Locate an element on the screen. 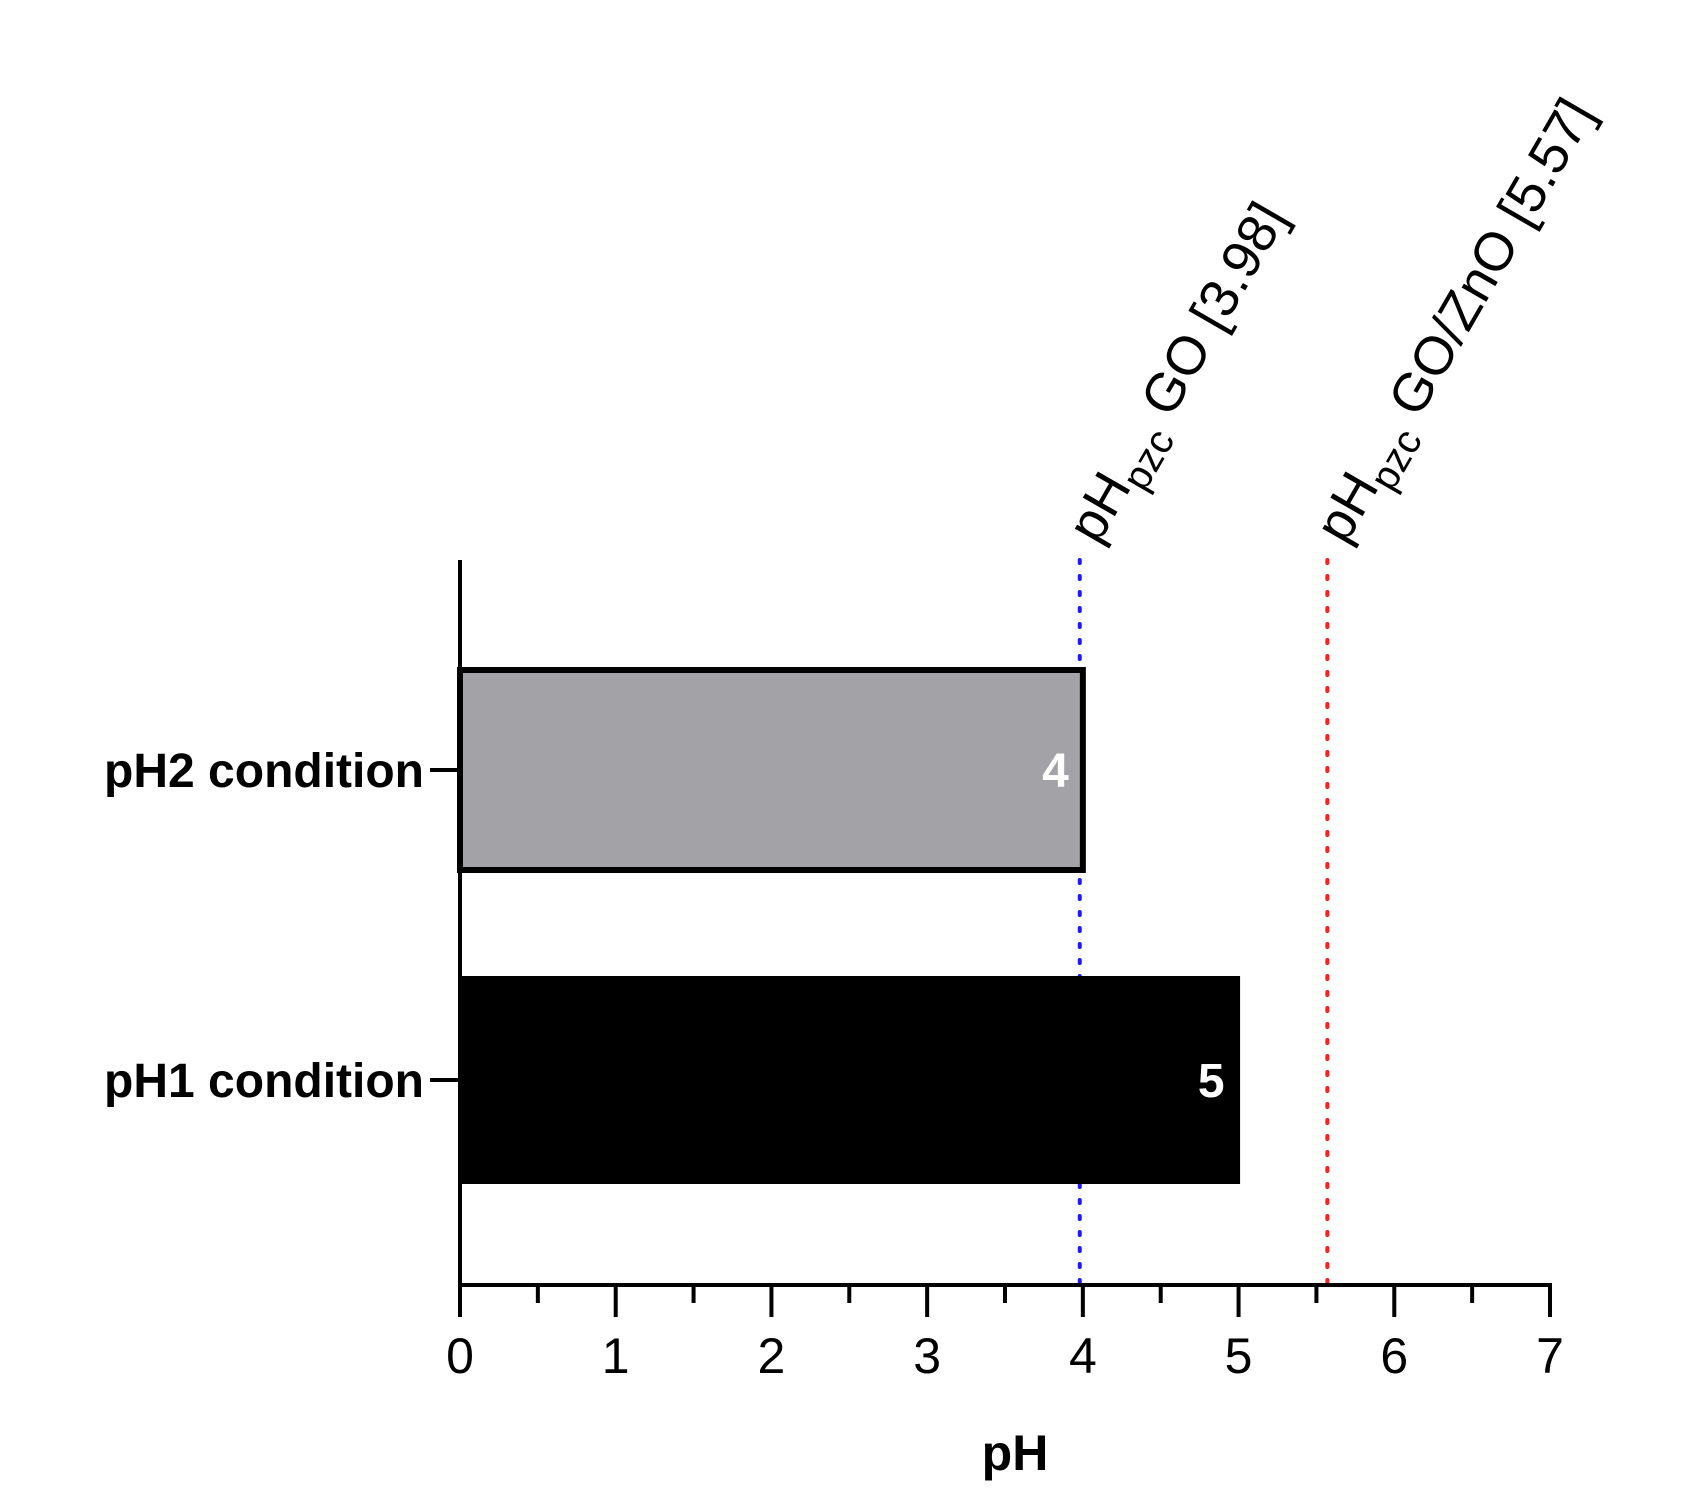 This screenshot has width=1706, height=1507. y-tick-label-1: pH2 condition is located at coordinates (264, 771).